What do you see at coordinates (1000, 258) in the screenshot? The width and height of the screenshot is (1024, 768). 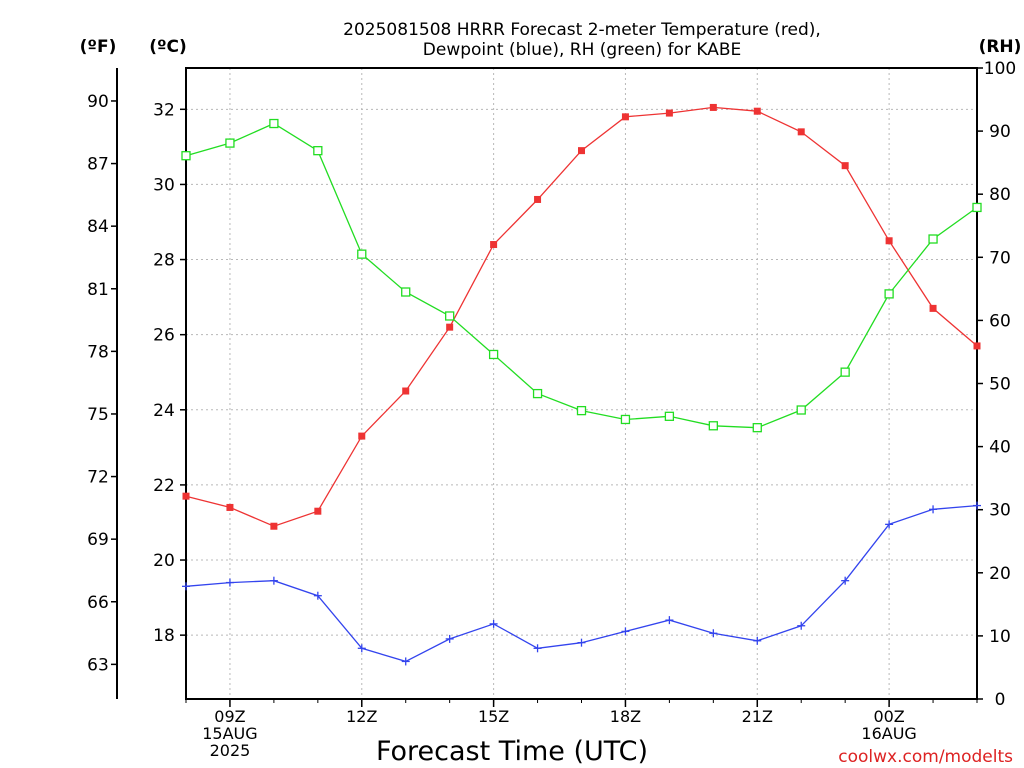 I see `rh-tick-label: 70` at bounding box center [1000, 258].